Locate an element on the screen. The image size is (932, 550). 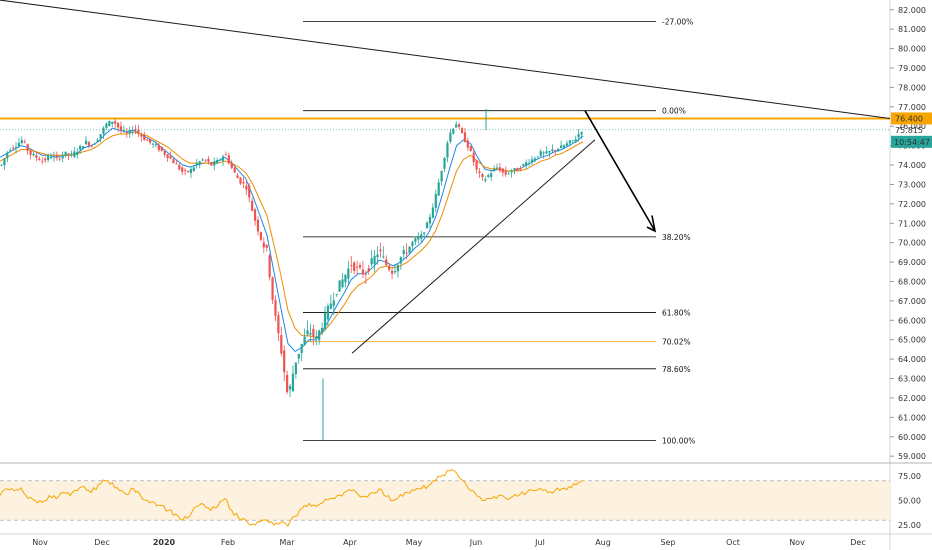
rsi-panel: 75.00 50.00 25.00 is located at coordinates (460, 499).